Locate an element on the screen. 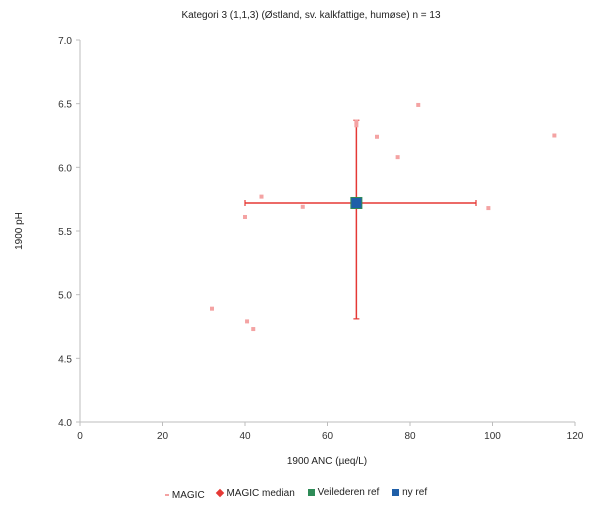  legend-item-median: MAGIC median is located at coordinates (255, 493).